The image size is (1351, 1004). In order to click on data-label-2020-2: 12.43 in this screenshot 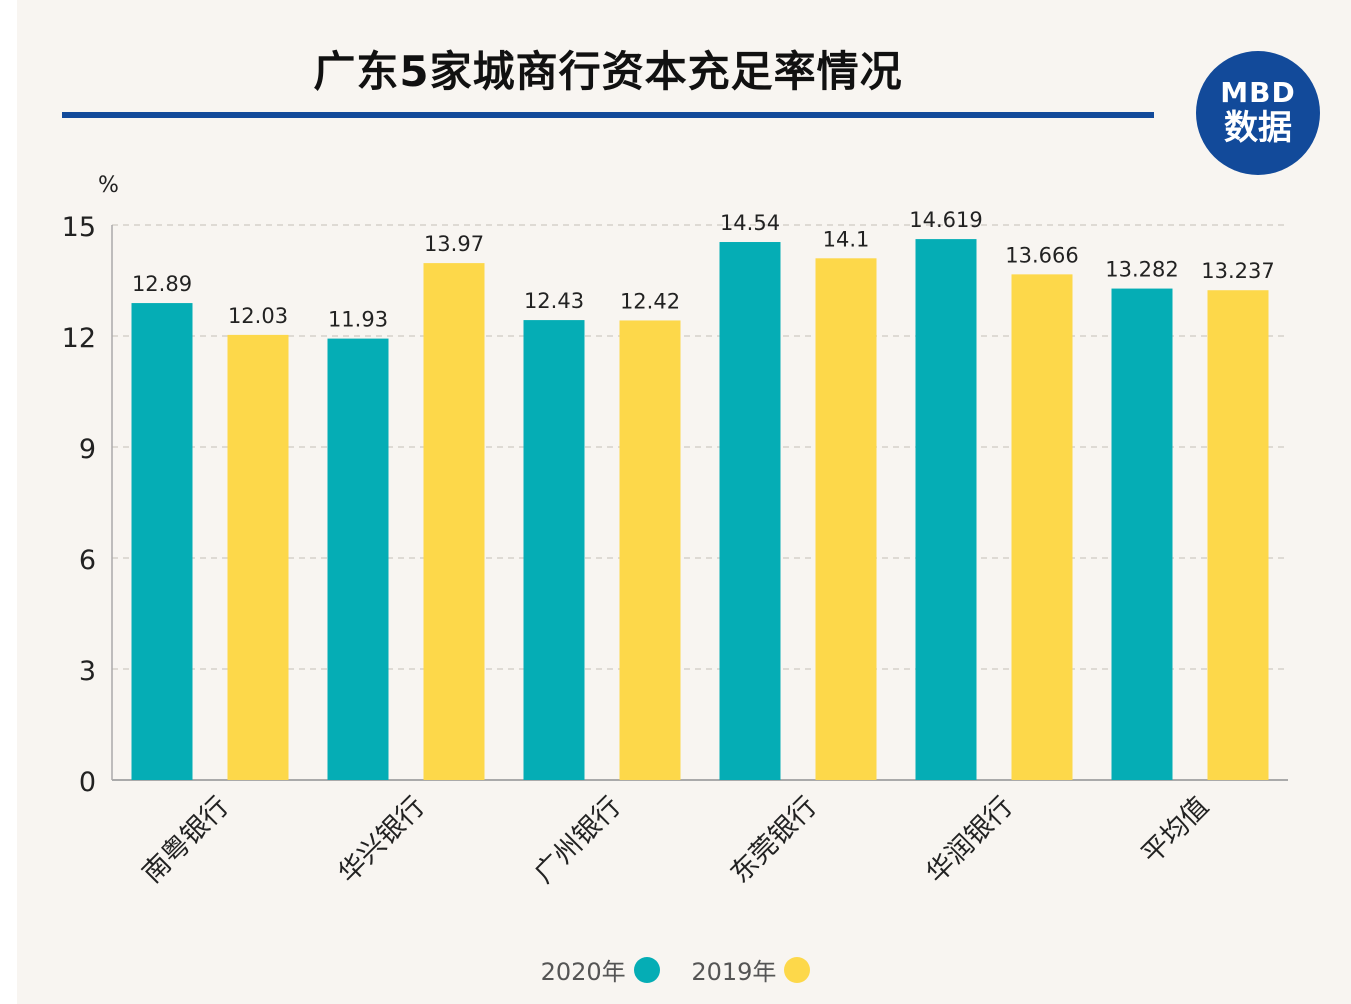, I will do `click(554, 301)`.